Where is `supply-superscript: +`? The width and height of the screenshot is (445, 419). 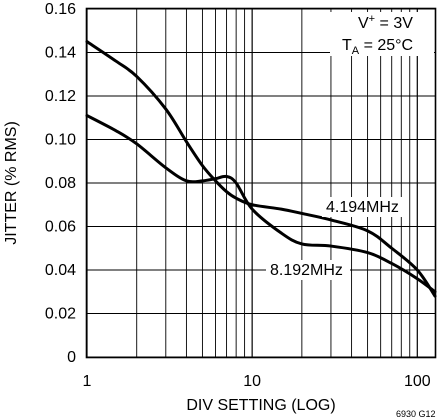 supply-superscript: + is located at coordinates (372, 19).